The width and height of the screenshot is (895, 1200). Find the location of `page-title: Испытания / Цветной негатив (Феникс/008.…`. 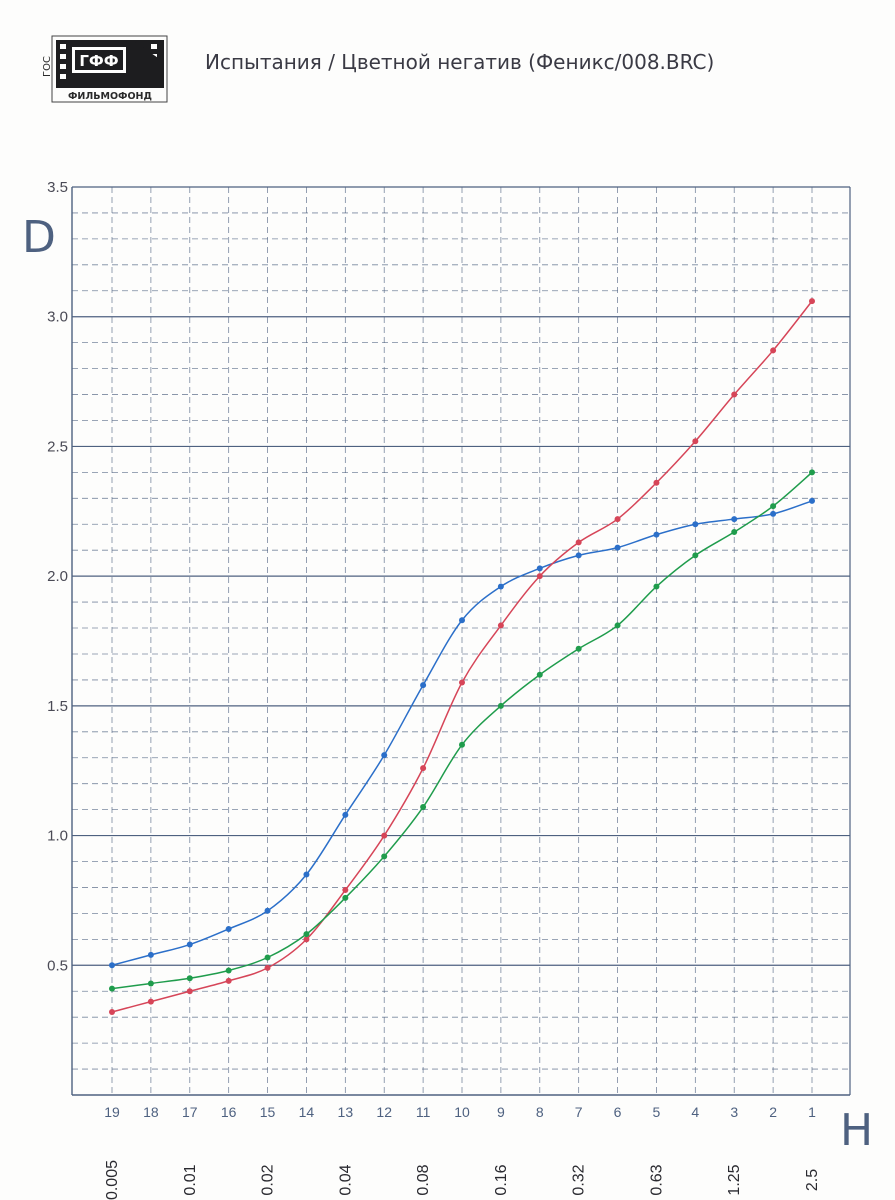

page-title: Испытания / Цветной негатив (Феникс/008.… is located at coordinates (460, 62).